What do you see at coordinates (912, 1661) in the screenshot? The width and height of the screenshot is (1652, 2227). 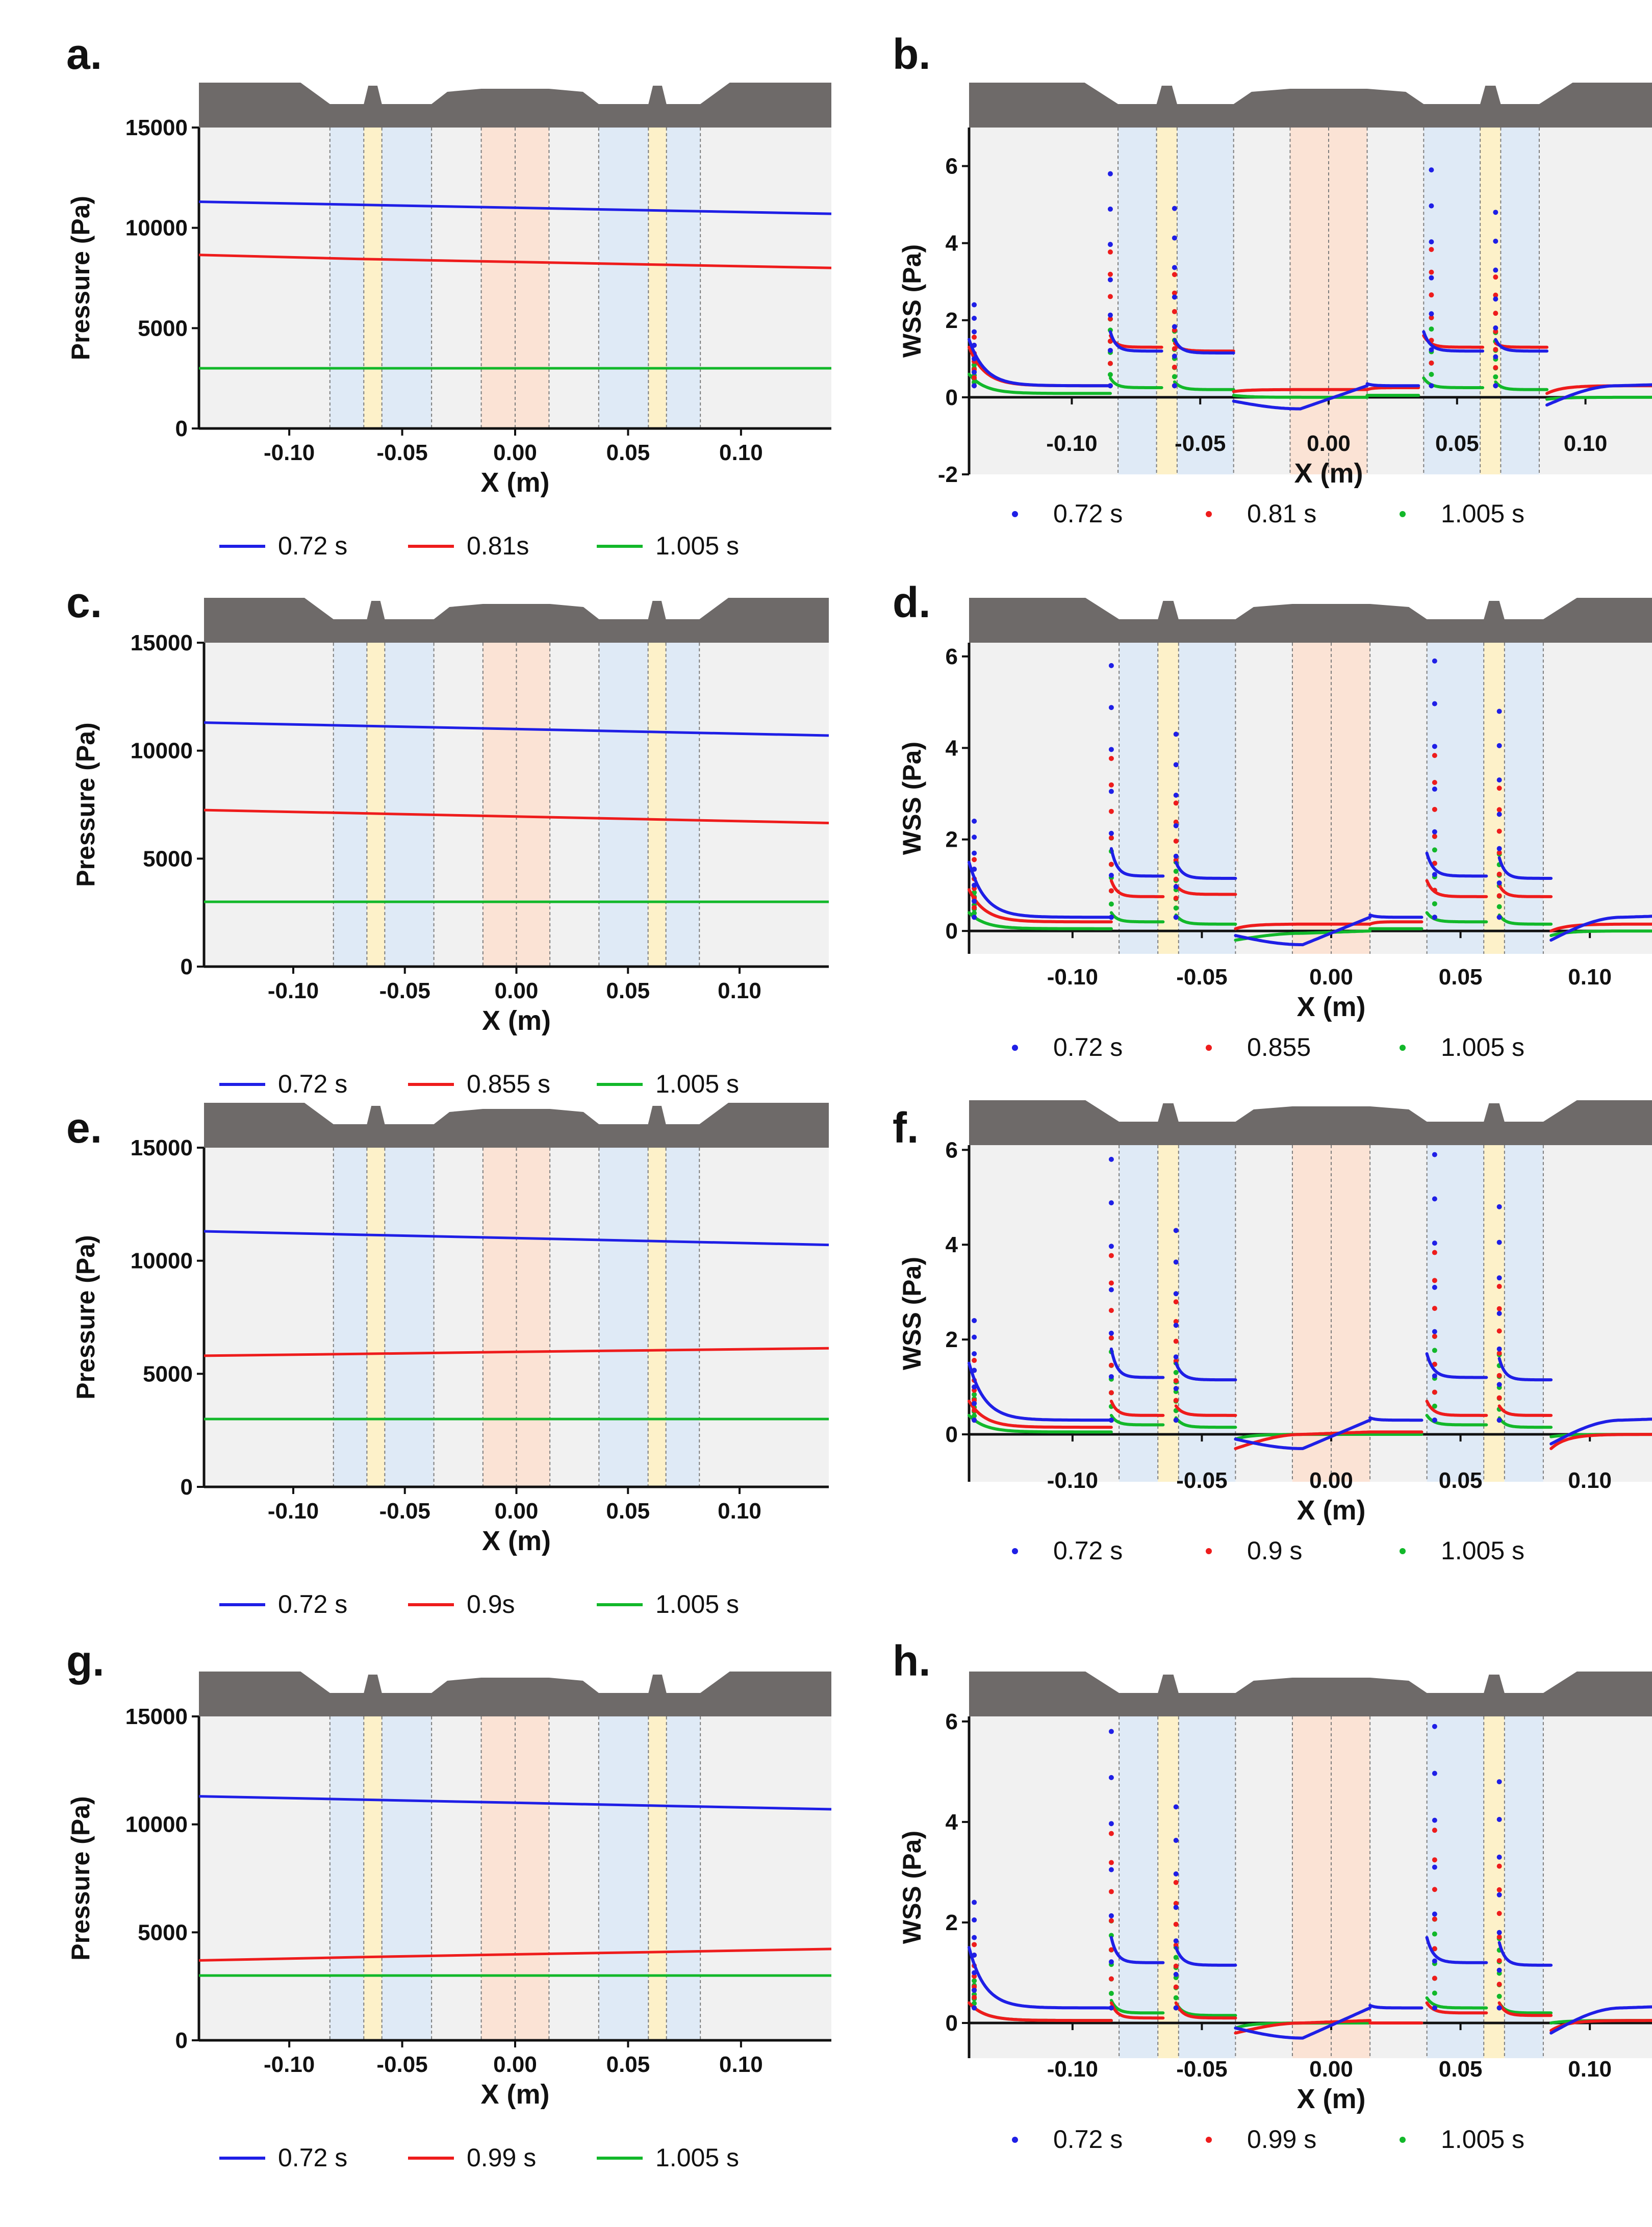 I see `panel-label: h.` at bounding box center [912, 1661].